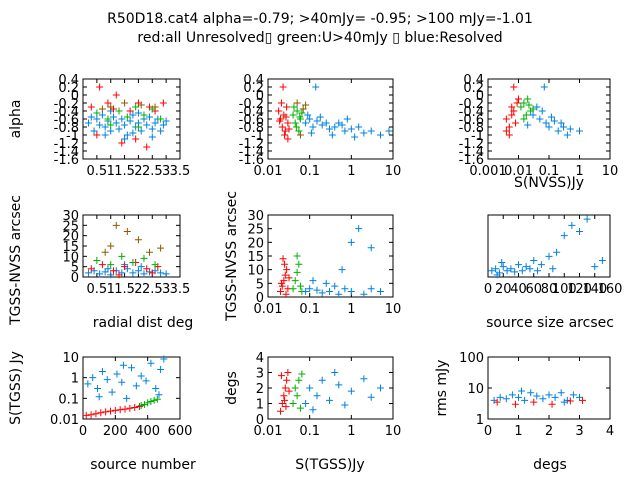  I want to click on series-olive, so click(301, 119).